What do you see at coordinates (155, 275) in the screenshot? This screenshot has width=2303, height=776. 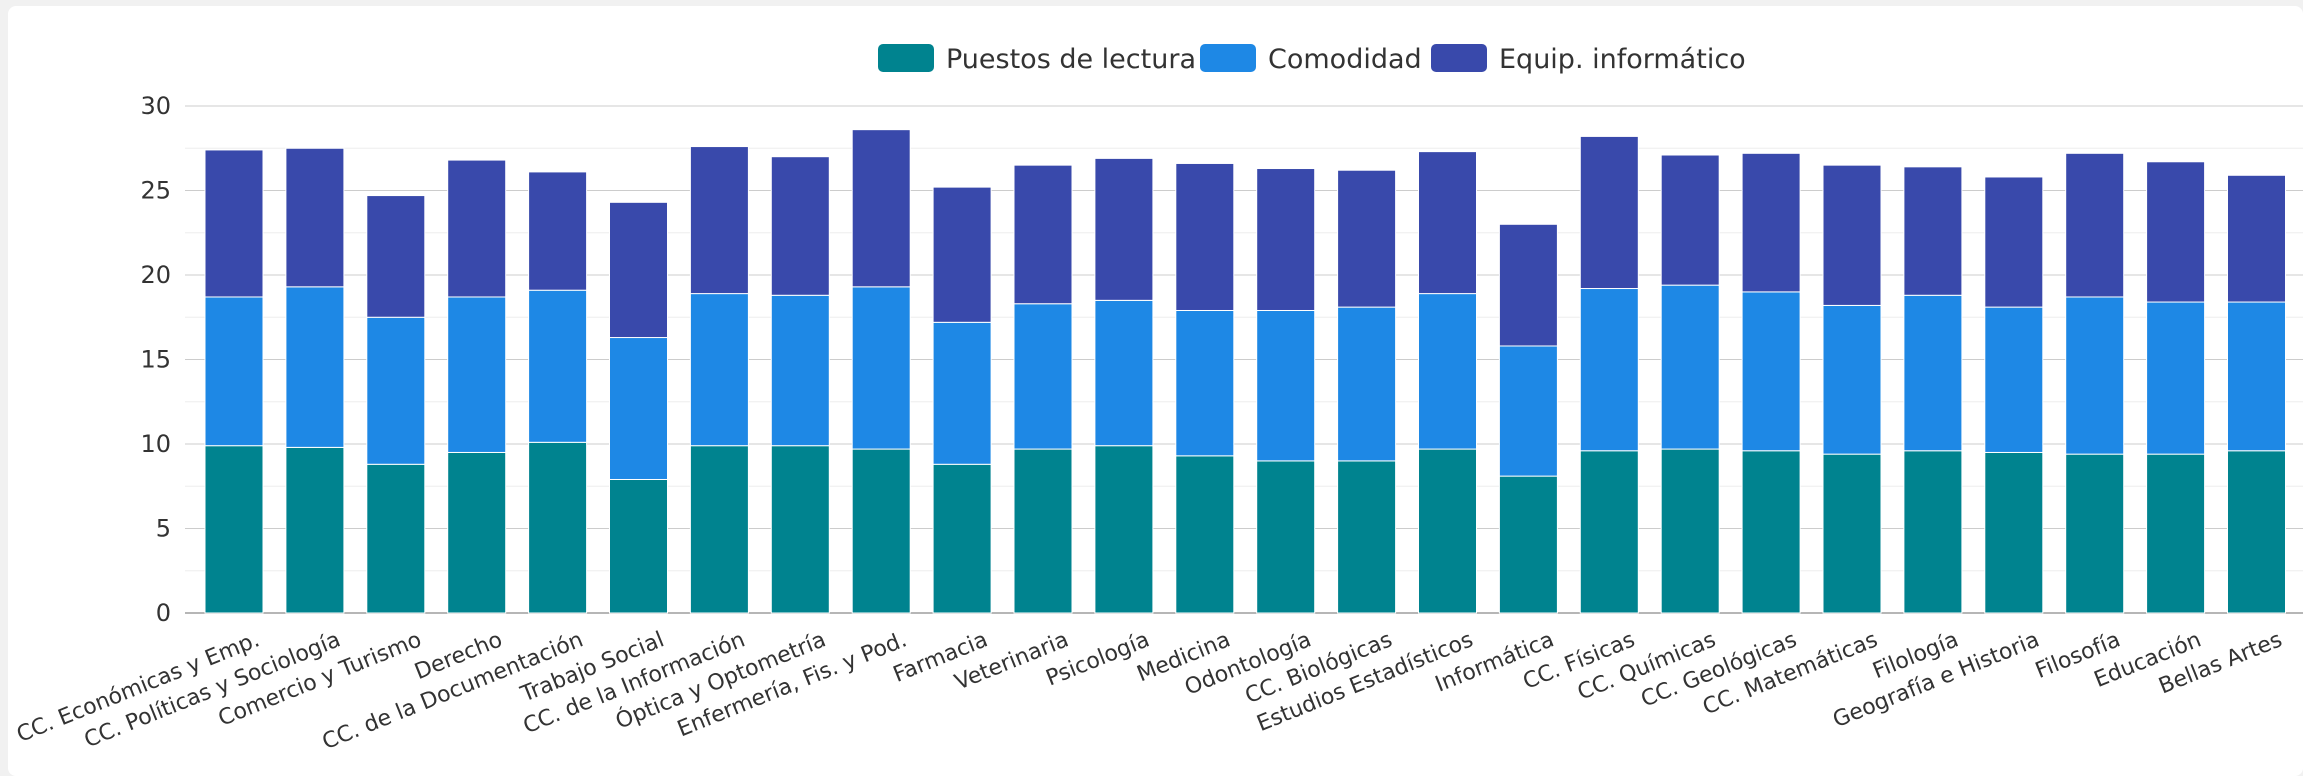 I see `y-tick-label: 20` at bounding box center [155, 275].